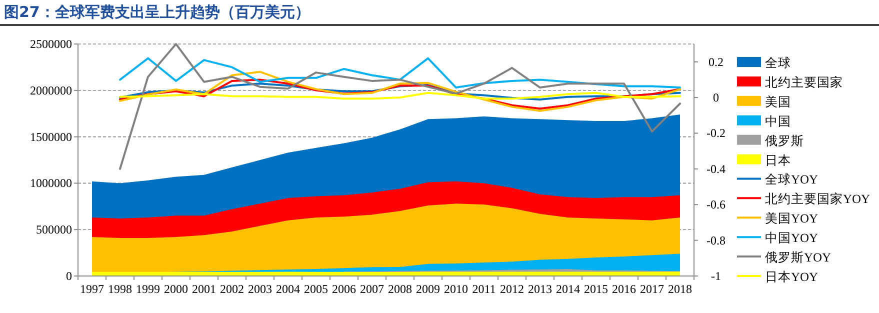  Describe the element at coordinates (372, 289) in the screenshot. I see `x-tick-label: 2007` at that location.